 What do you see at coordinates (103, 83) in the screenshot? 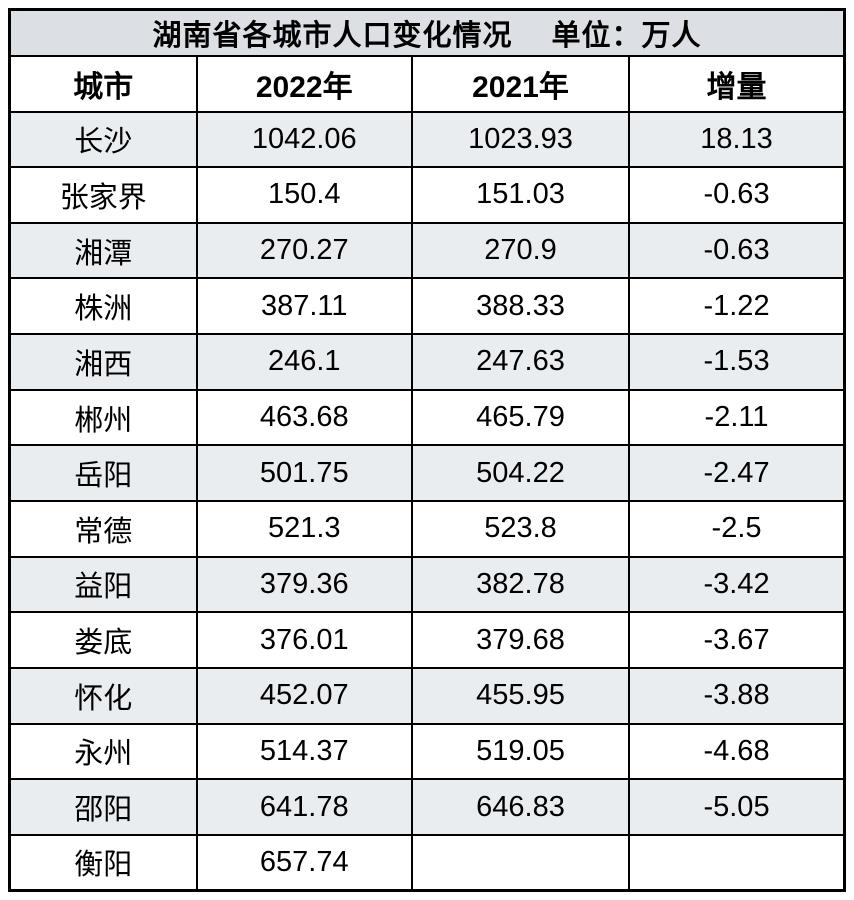
I see `column-header-city: 城市` at bounding box center [103, 83].